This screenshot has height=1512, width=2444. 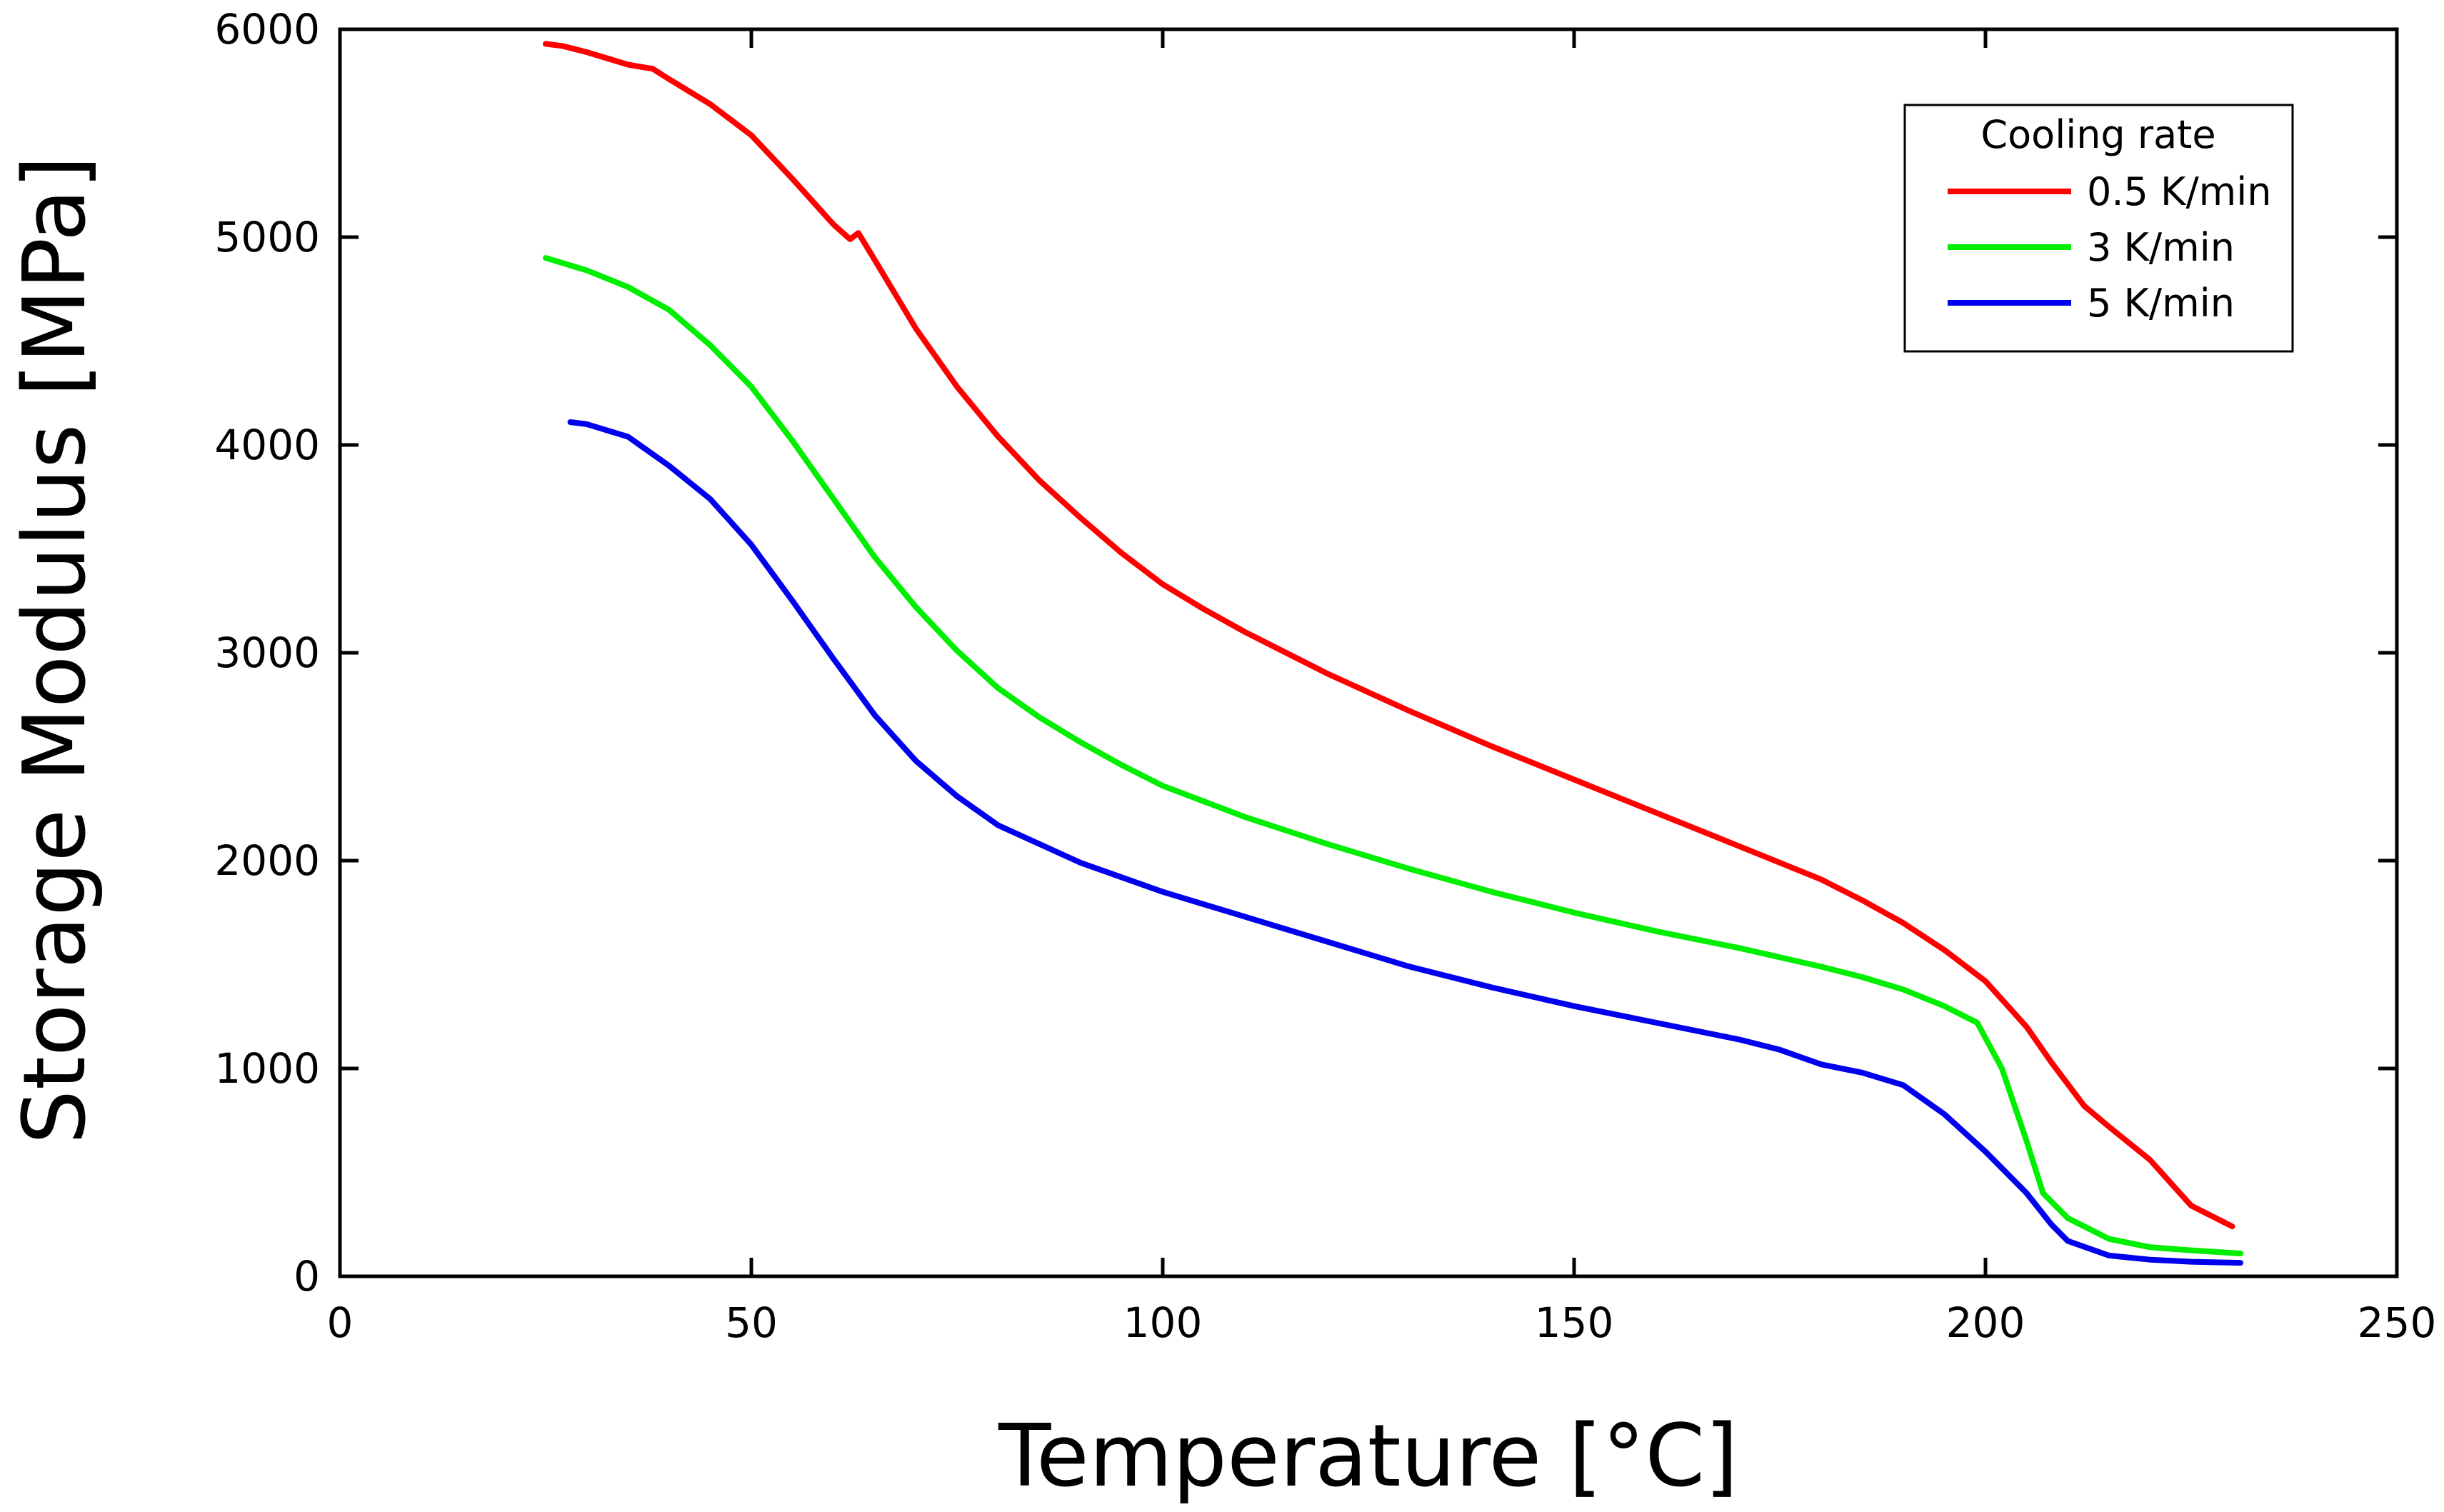 I want to click on y-tick-label: 1000, so click(x=267, y=1068).